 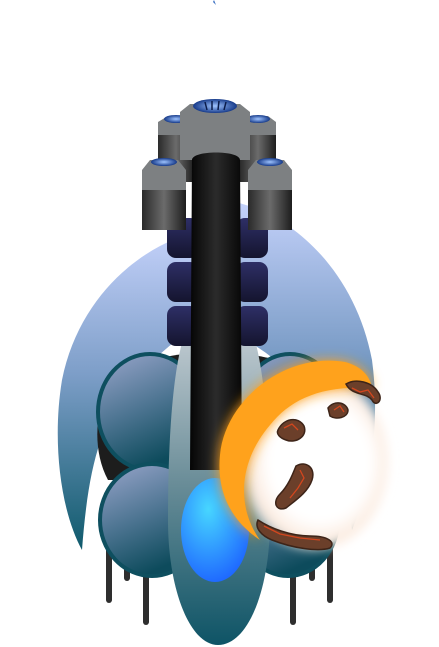 What do you see at coordinates (270, 194) in the screenshot?
I see `turret-front-right` at bounding box center [270, 194].